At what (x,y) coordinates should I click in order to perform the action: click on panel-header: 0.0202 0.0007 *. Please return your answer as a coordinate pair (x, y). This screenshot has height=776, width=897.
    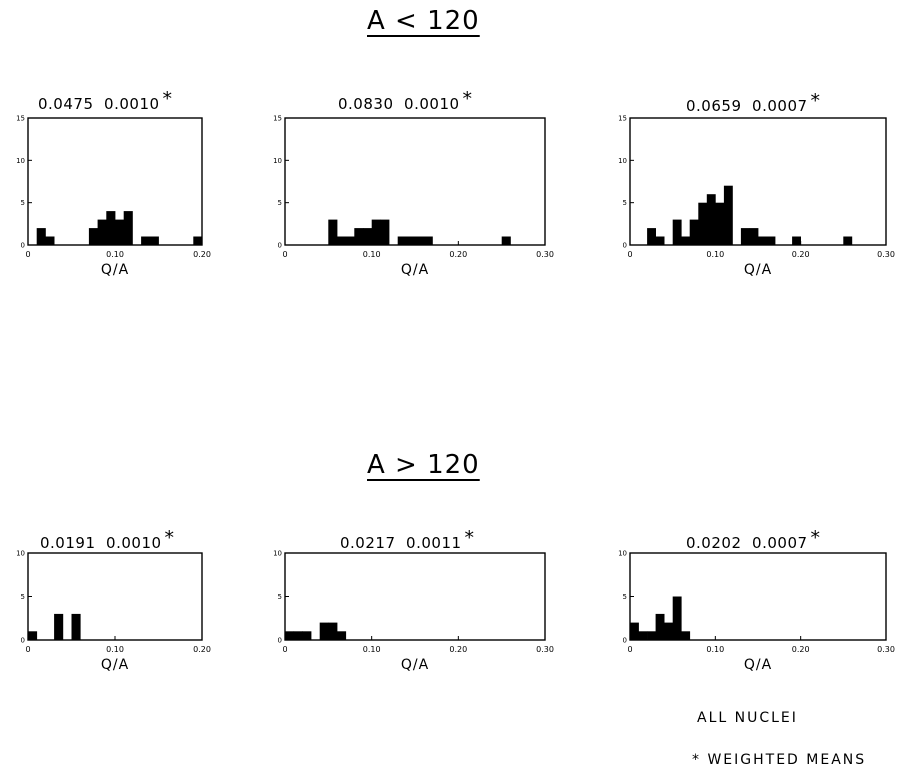
    Looking at the image, I should click on (753, 540).